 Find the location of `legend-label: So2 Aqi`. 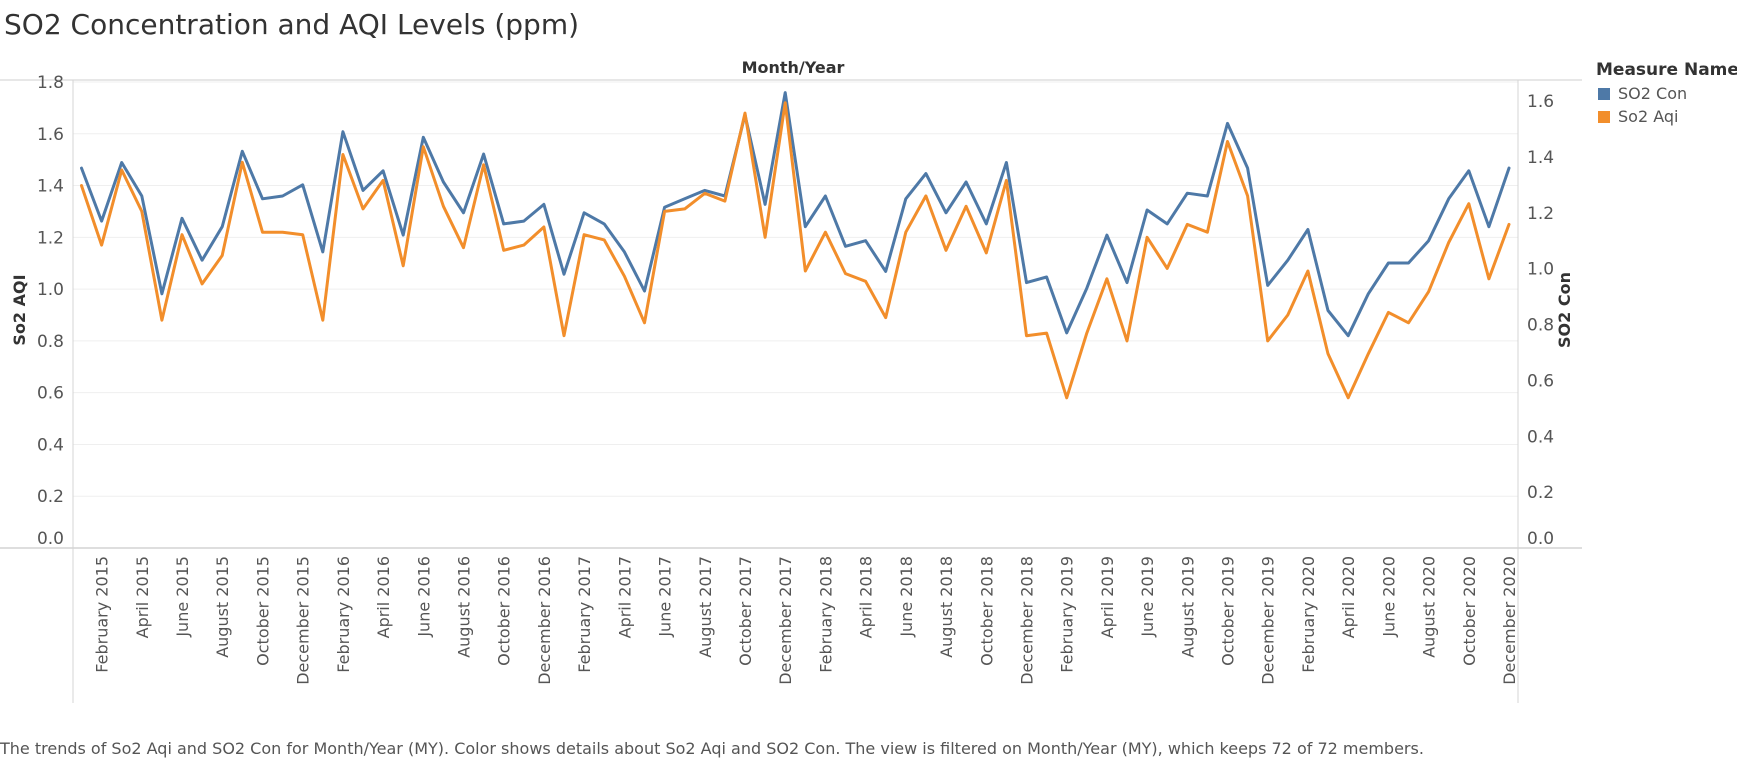

legend-label: So2 Aqi is located at coordinates (1648, 116).